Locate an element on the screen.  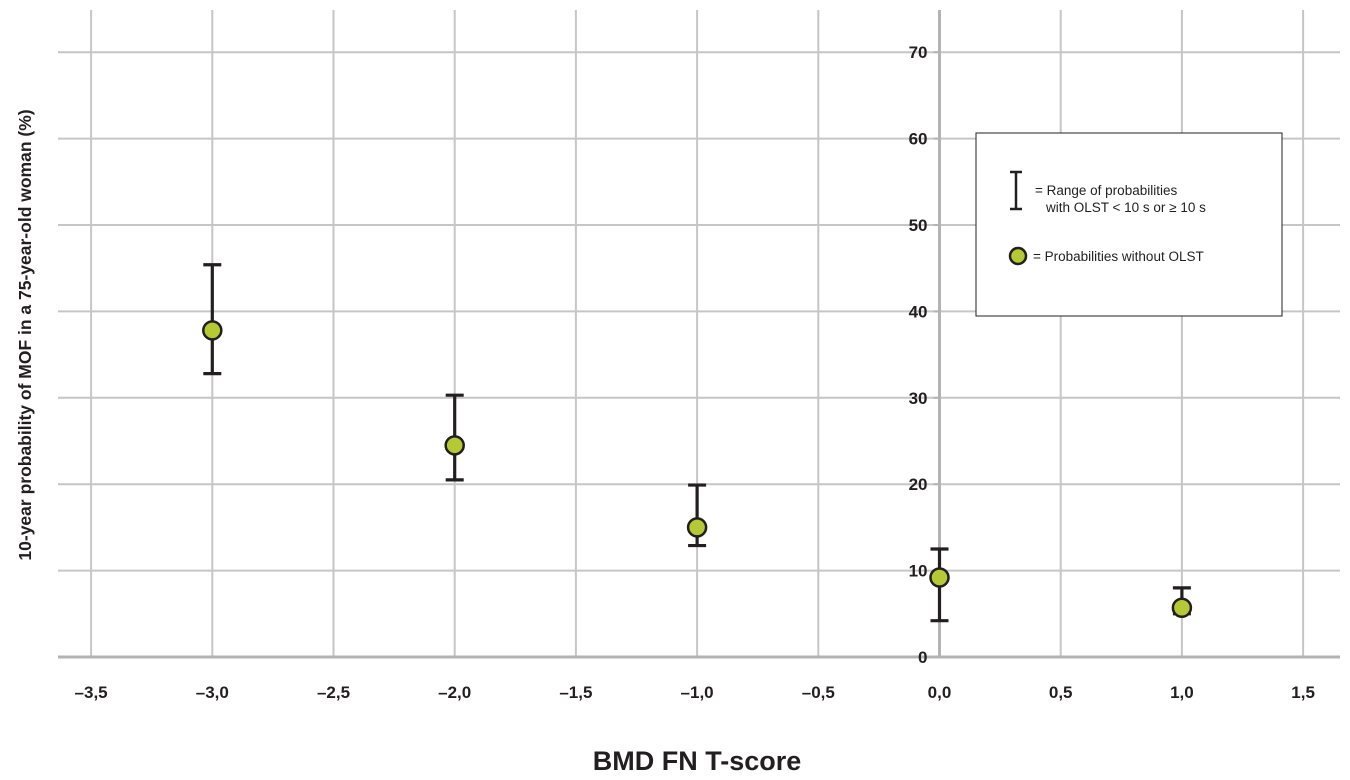
legend-marker-icon is located at coordinates (1018, 256).